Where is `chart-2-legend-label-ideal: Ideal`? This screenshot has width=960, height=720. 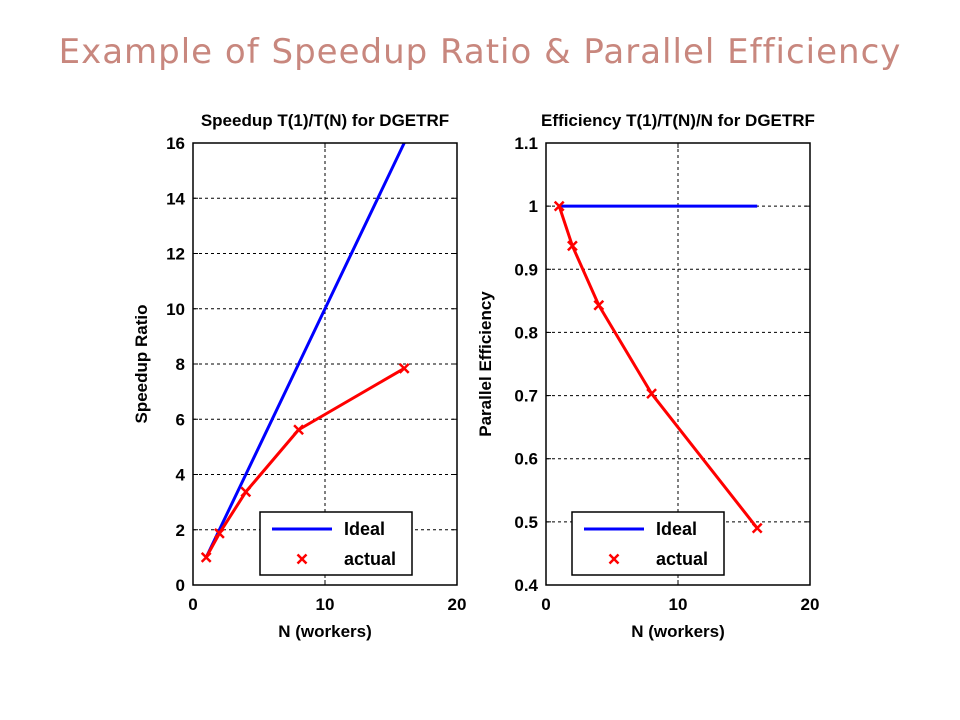
chart-2-legend-label-ideal: Ideal is located at coordinates (676, 529).